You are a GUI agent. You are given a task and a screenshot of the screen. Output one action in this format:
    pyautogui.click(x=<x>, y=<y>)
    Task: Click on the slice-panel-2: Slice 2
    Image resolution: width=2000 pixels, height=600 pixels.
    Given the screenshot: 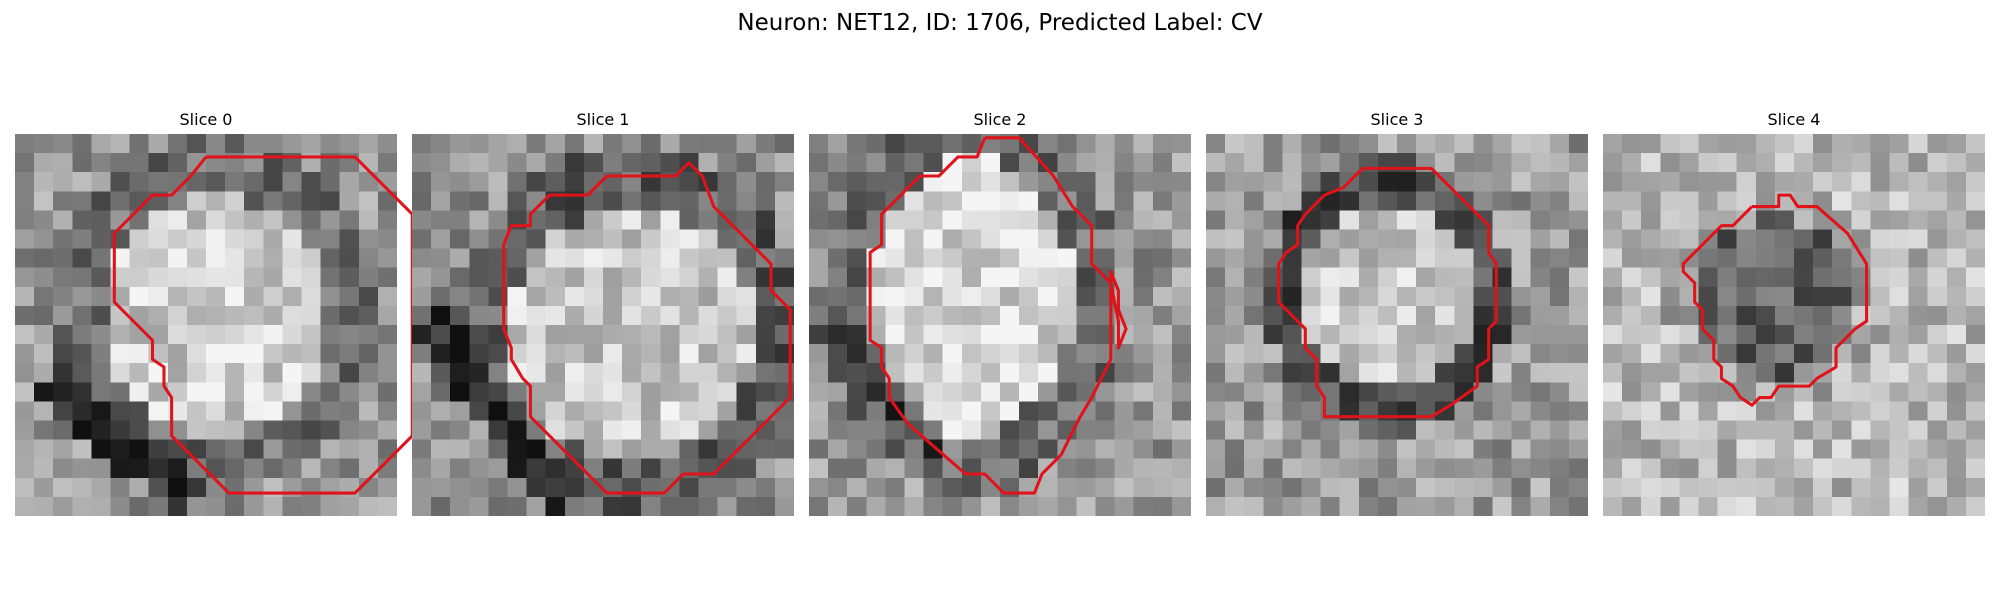 What is the action you would take?
    pyautogui.click(x=1000, y=313)
    